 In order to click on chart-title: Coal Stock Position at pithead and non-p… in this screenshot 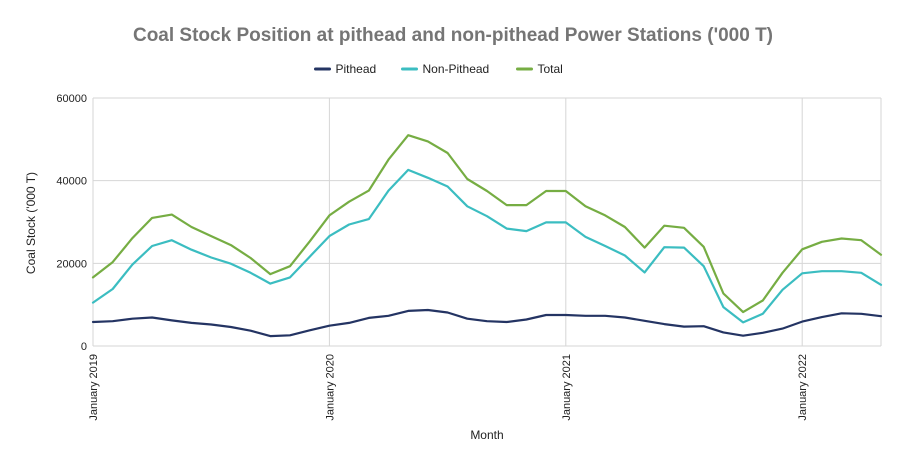, I will do `click(453, 35)`.